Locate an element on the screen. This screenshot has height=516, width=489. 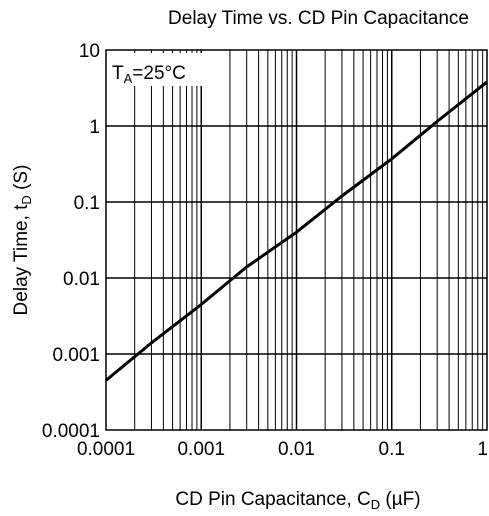
annotation-background is located at coordinates (156, 69).